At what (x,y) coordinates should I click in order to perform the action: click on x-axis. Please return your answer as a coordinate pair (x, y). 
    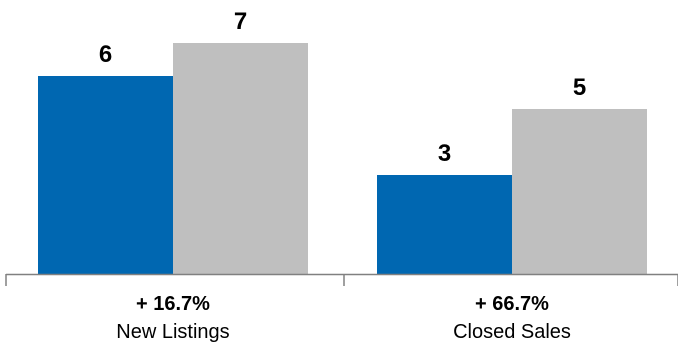
    Looking at the image, I should click on (342, 280).